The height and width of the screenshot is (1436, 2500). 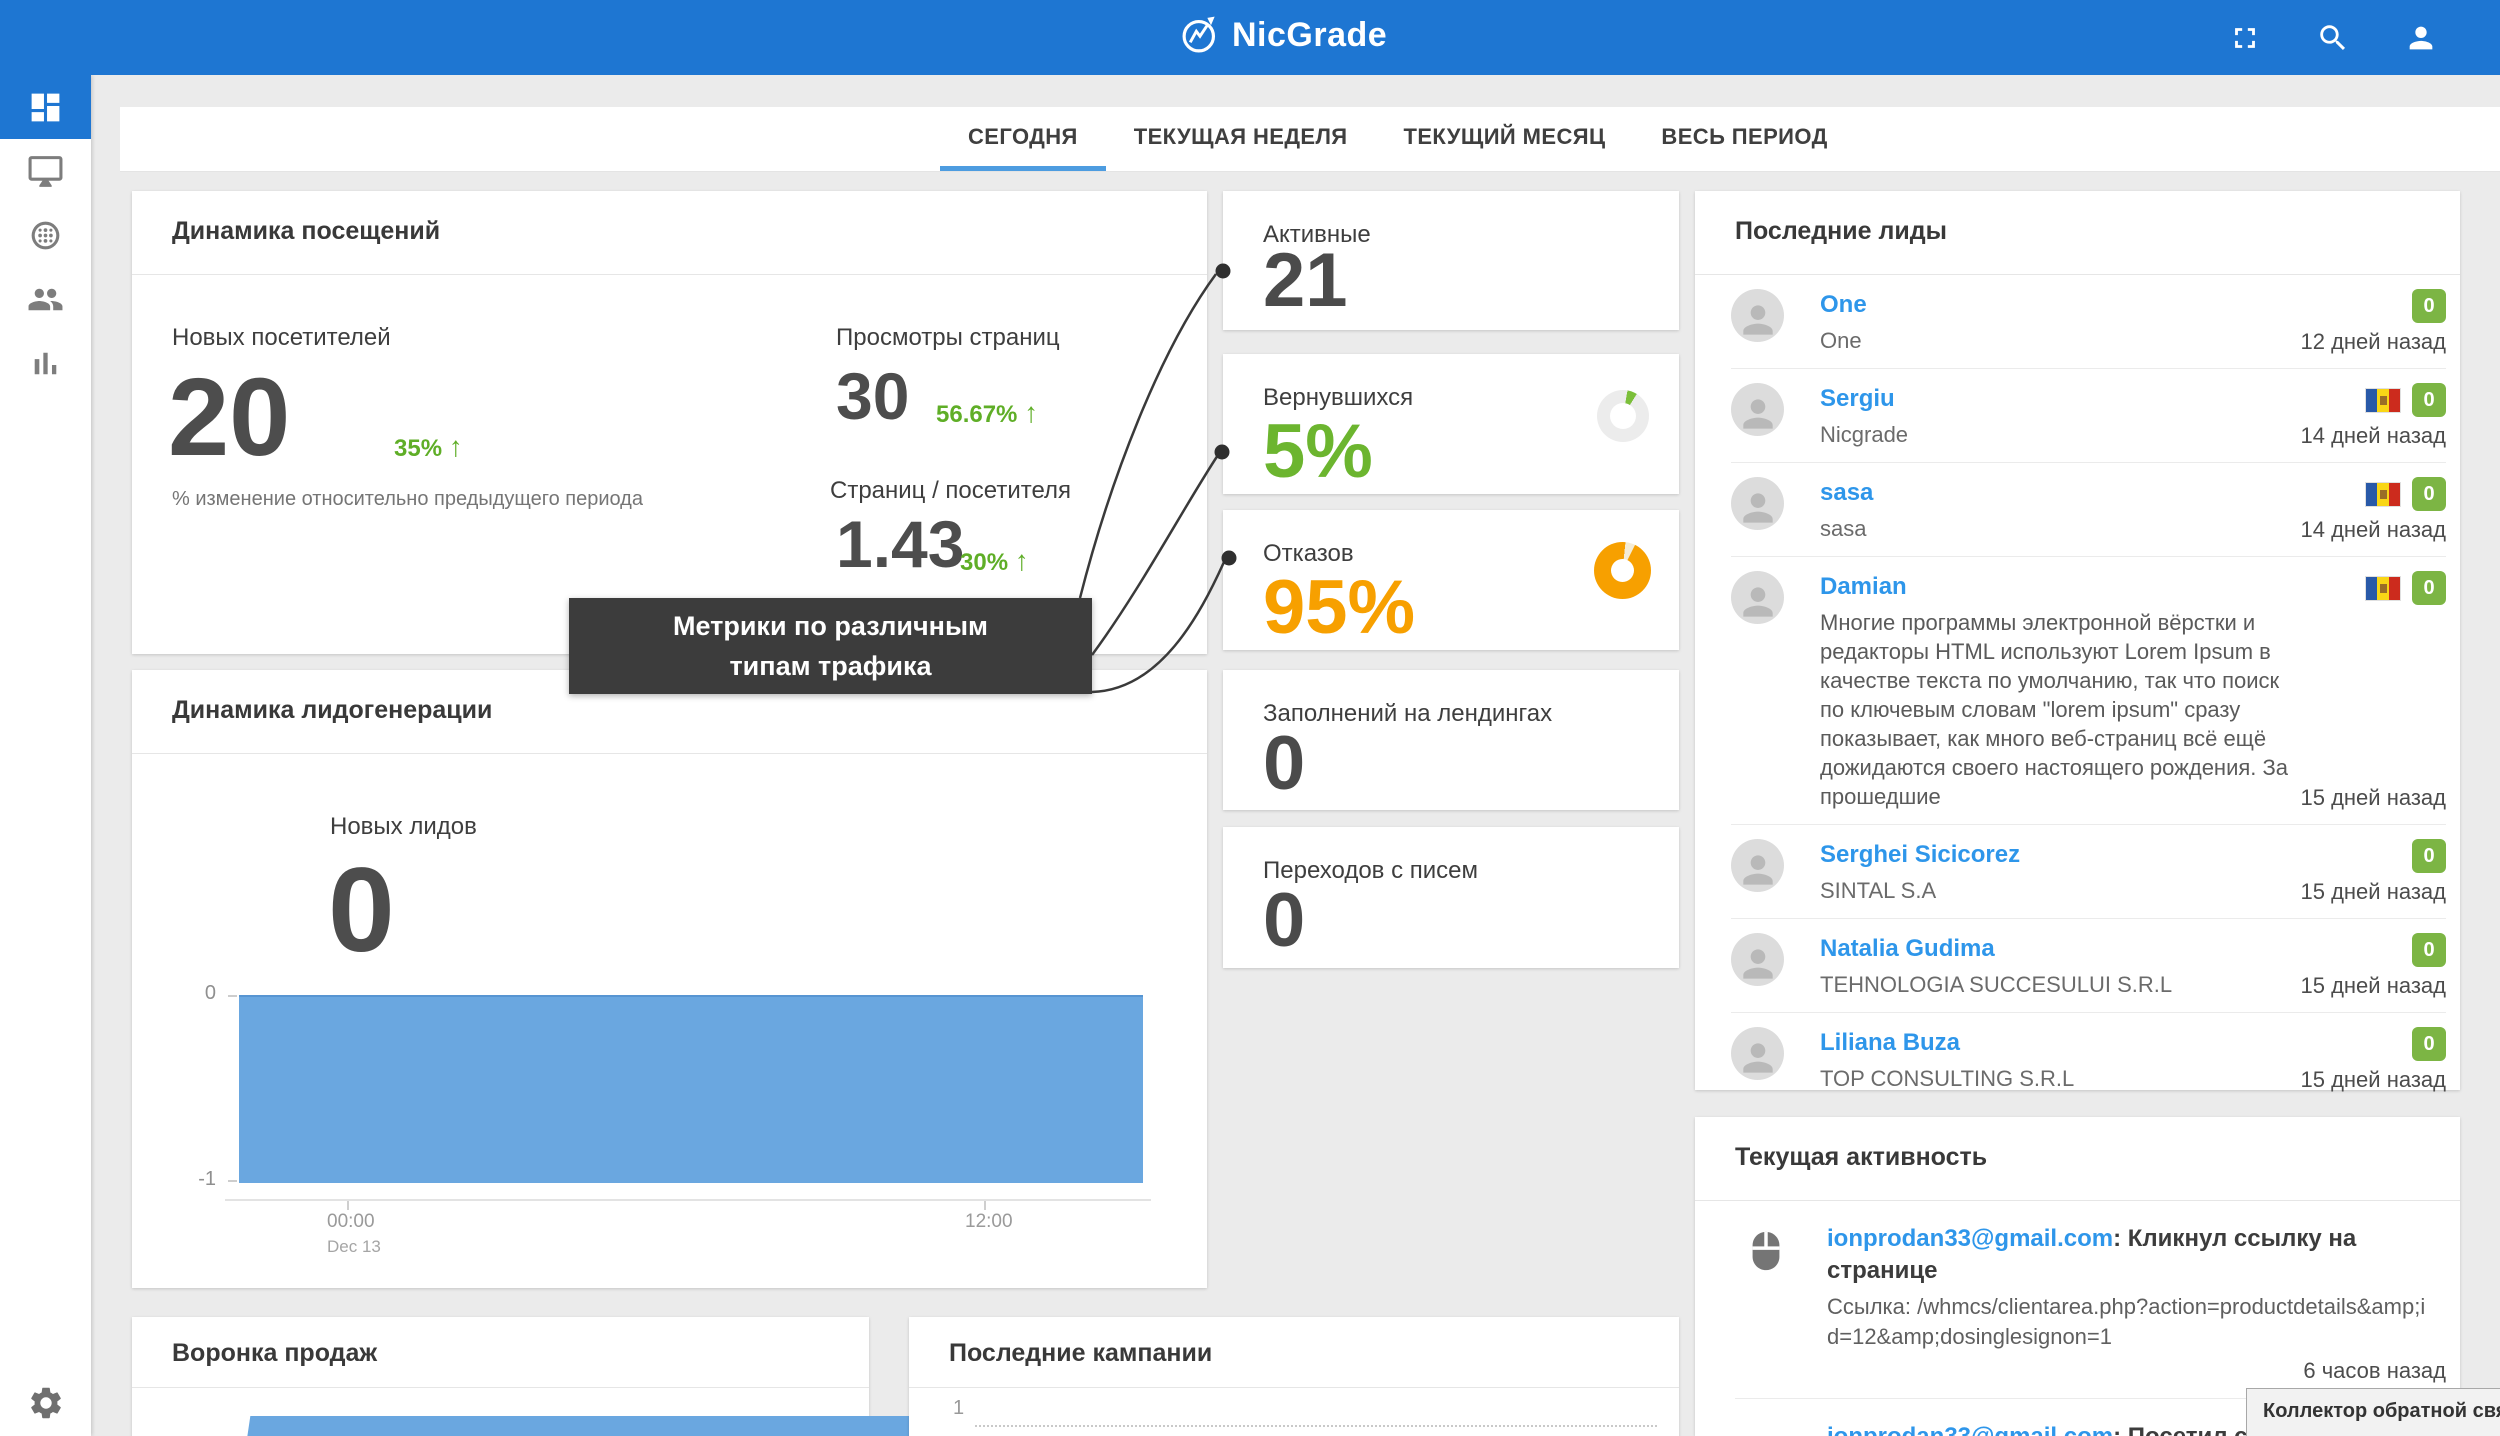 What do you see at coordinates (1841, 340) in the screenshot?
I see `lead-company: One` at bounding box center [1841, 340].